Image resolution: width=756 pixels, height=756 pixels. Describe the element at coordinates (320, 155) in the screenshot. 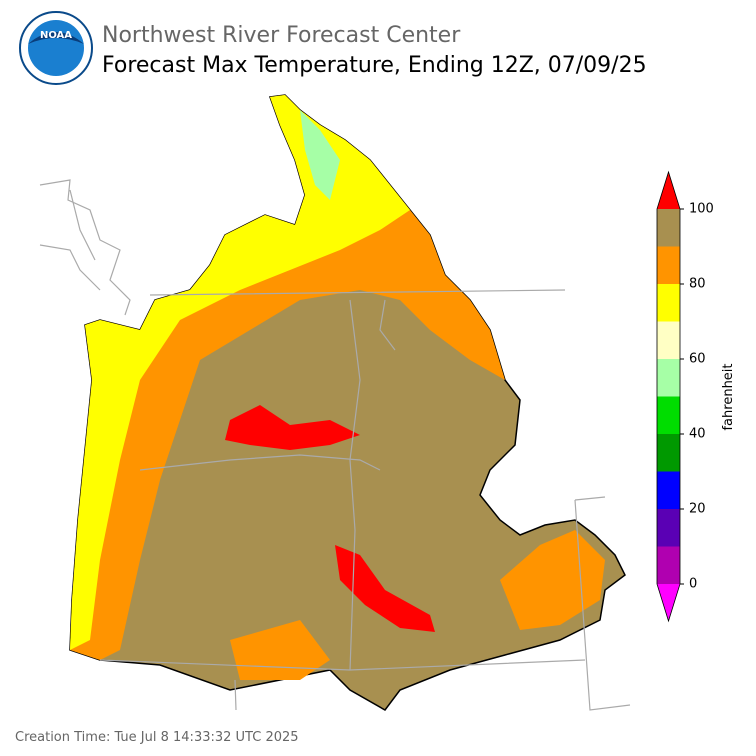

I see `cool-zone` at that location.